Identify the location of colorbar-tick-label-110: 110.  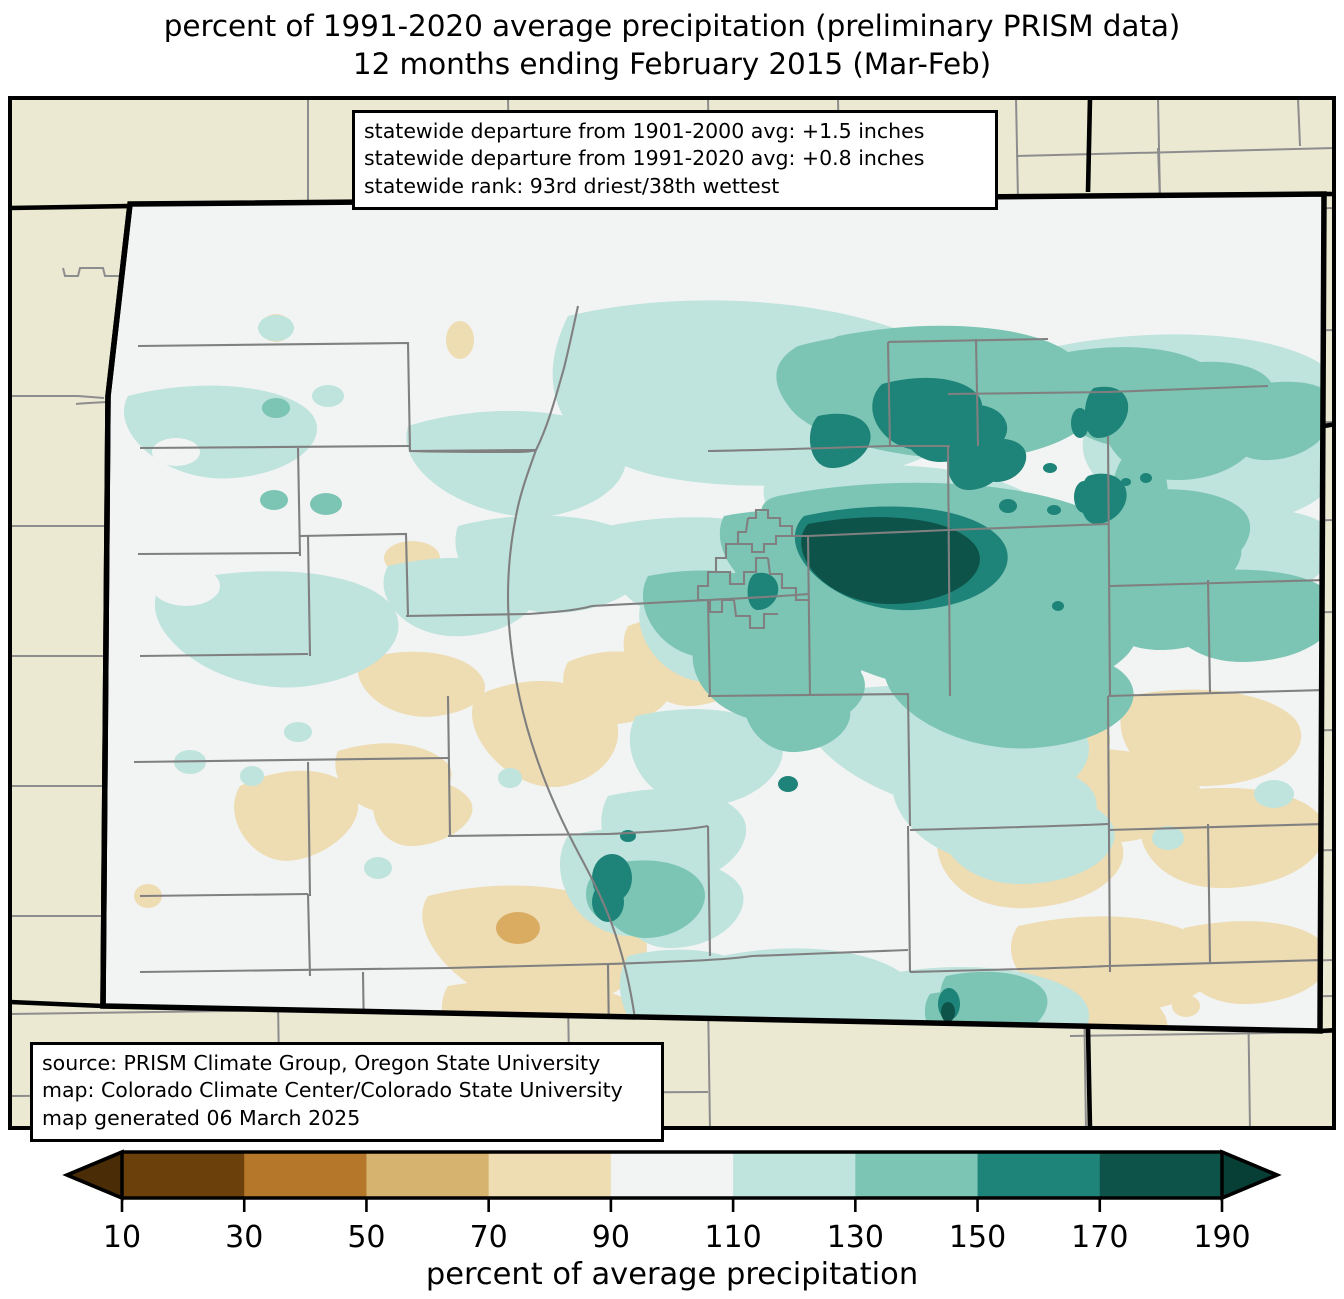
(732, 1237).